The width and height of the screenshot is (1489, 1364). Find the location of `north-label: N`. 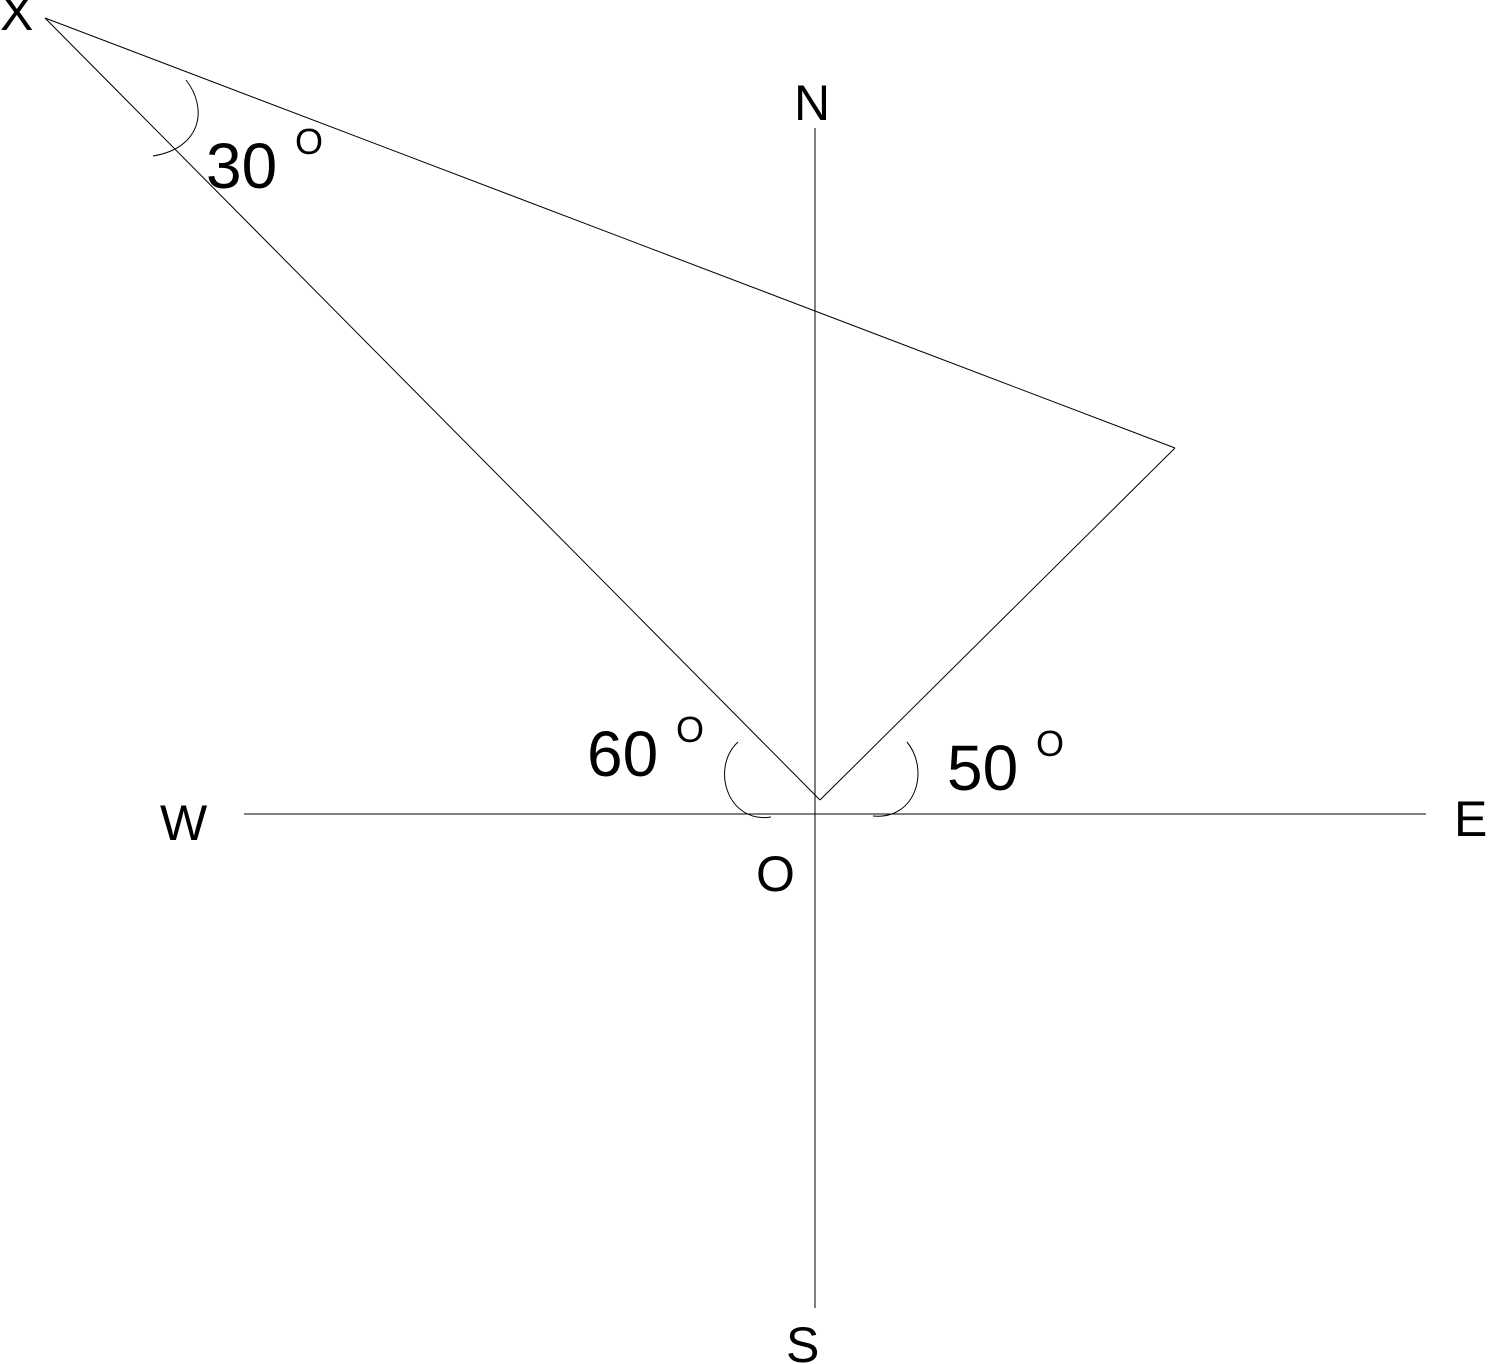

north-label: N is located at coordinates (812, 103).